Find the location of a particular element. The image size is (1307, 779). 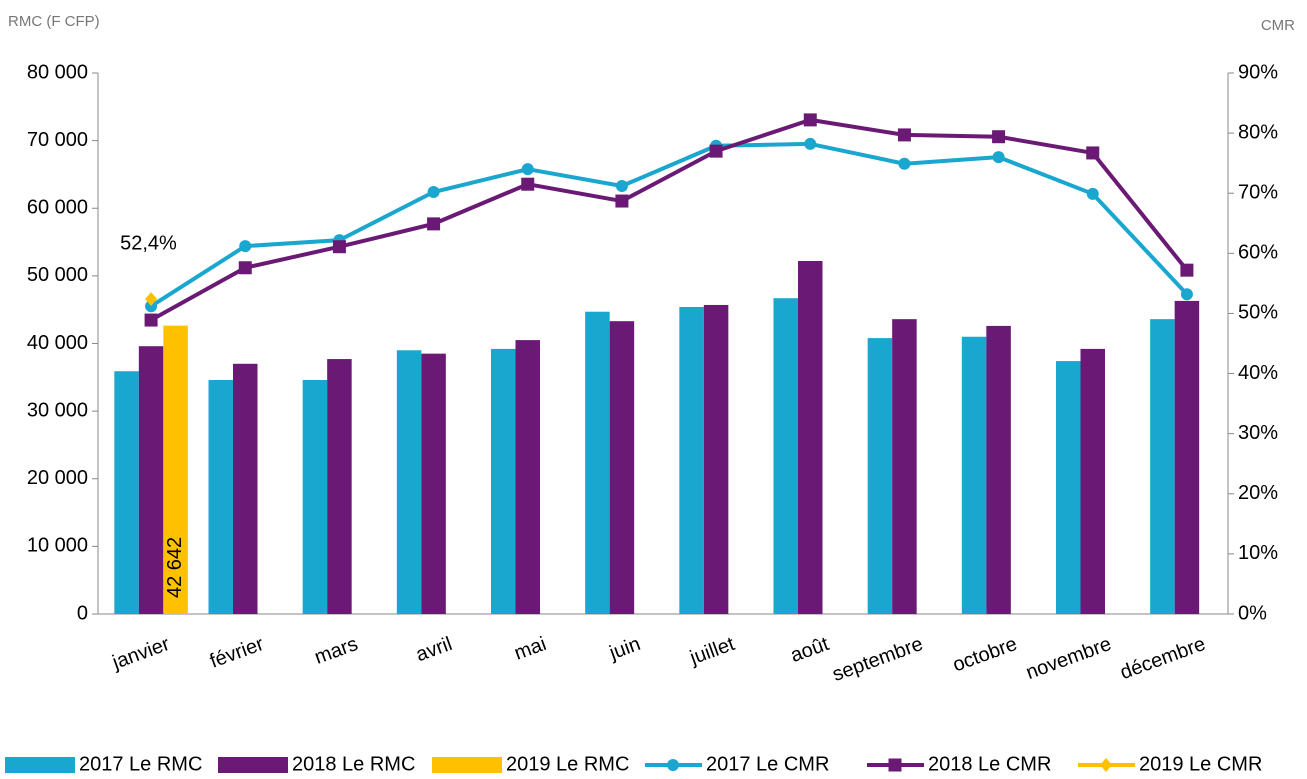

x-tick-label: mai is located at coordinates (530, 649).